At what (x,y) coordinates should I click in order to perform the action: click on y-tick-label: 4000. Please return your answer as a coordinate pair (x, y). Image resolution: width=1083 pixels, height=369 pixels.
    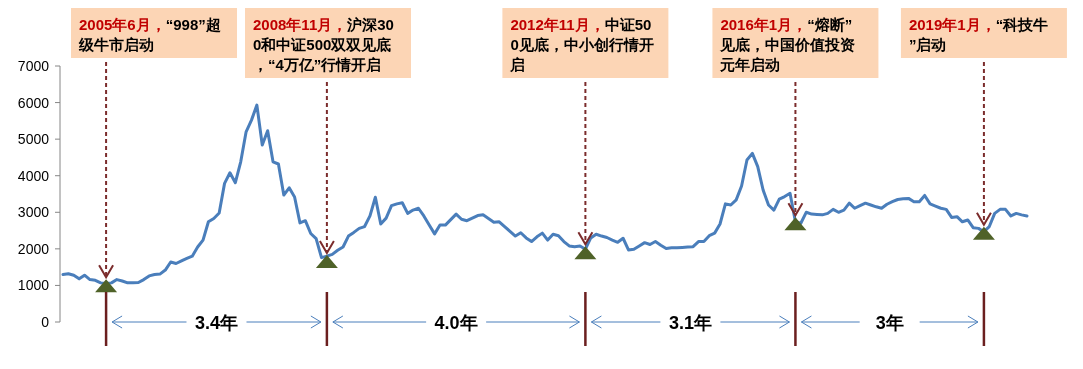
    Looking at the image, I should click on (33, 175).